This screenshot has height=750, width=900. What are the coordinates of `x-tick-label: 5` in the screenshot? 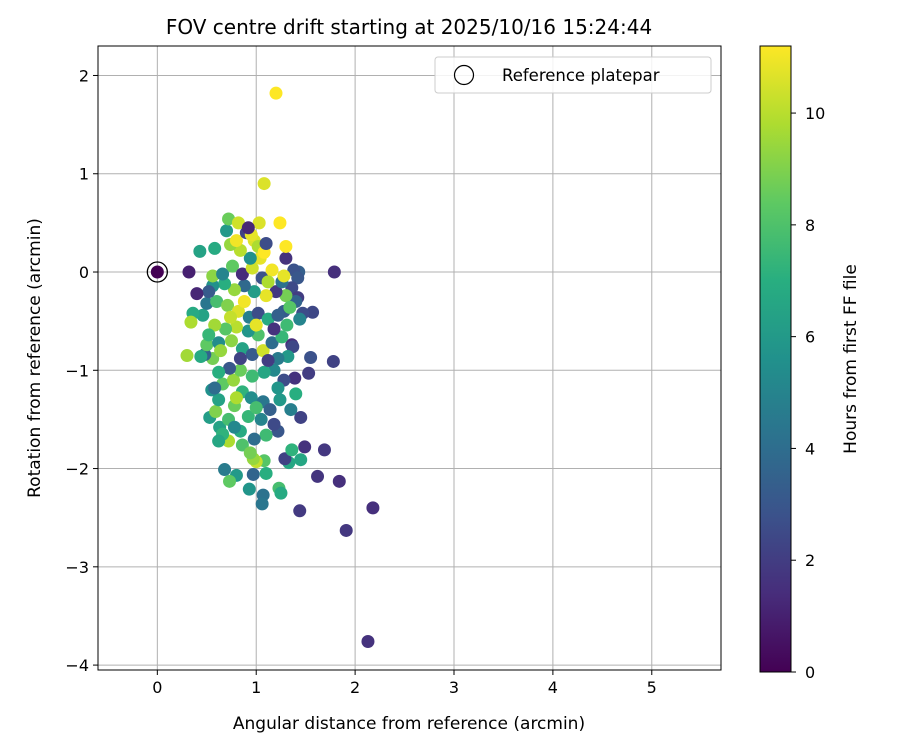 It's located at (652, 687).